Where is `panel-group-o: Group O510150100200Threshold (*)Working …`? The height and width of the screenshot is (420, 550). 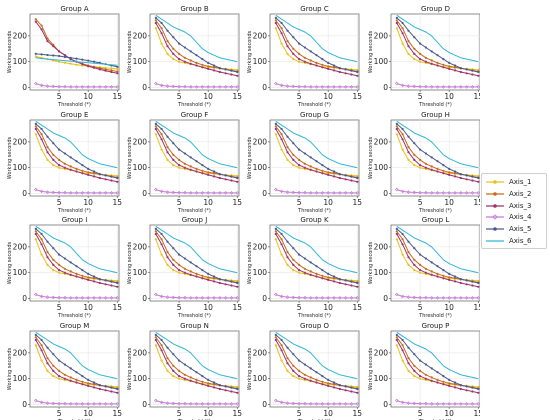 panel-group-o: Group O510150100200Threshold (*)Working … is located at coordinates (304, 371).